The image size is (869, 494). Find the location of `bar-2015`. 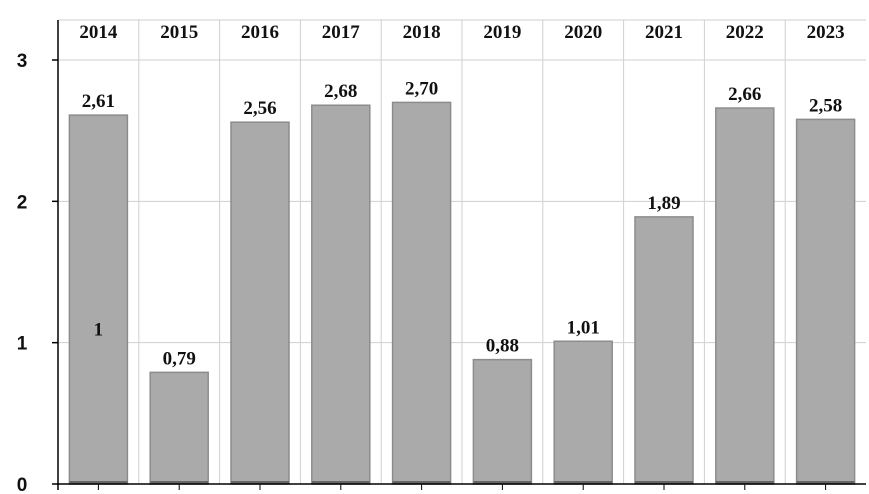

bar-2015 is located at coordinates (179, 428).